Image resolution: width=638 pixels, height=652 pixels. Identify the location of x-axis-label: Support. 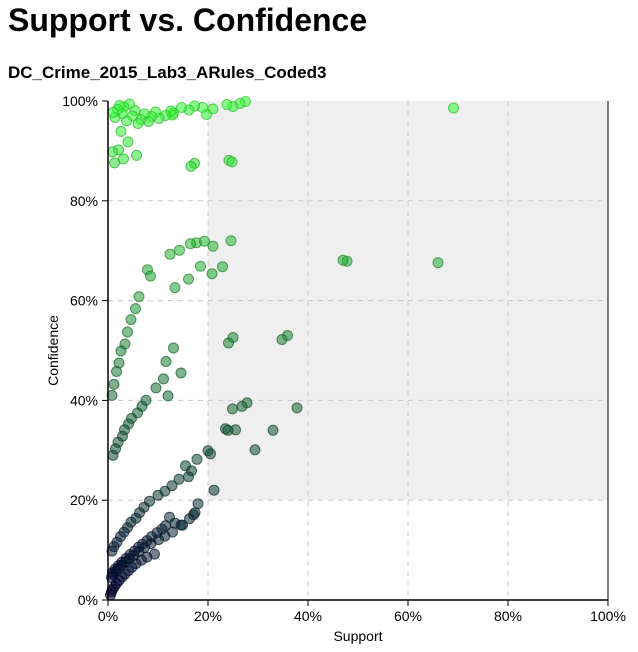
(357, 636).